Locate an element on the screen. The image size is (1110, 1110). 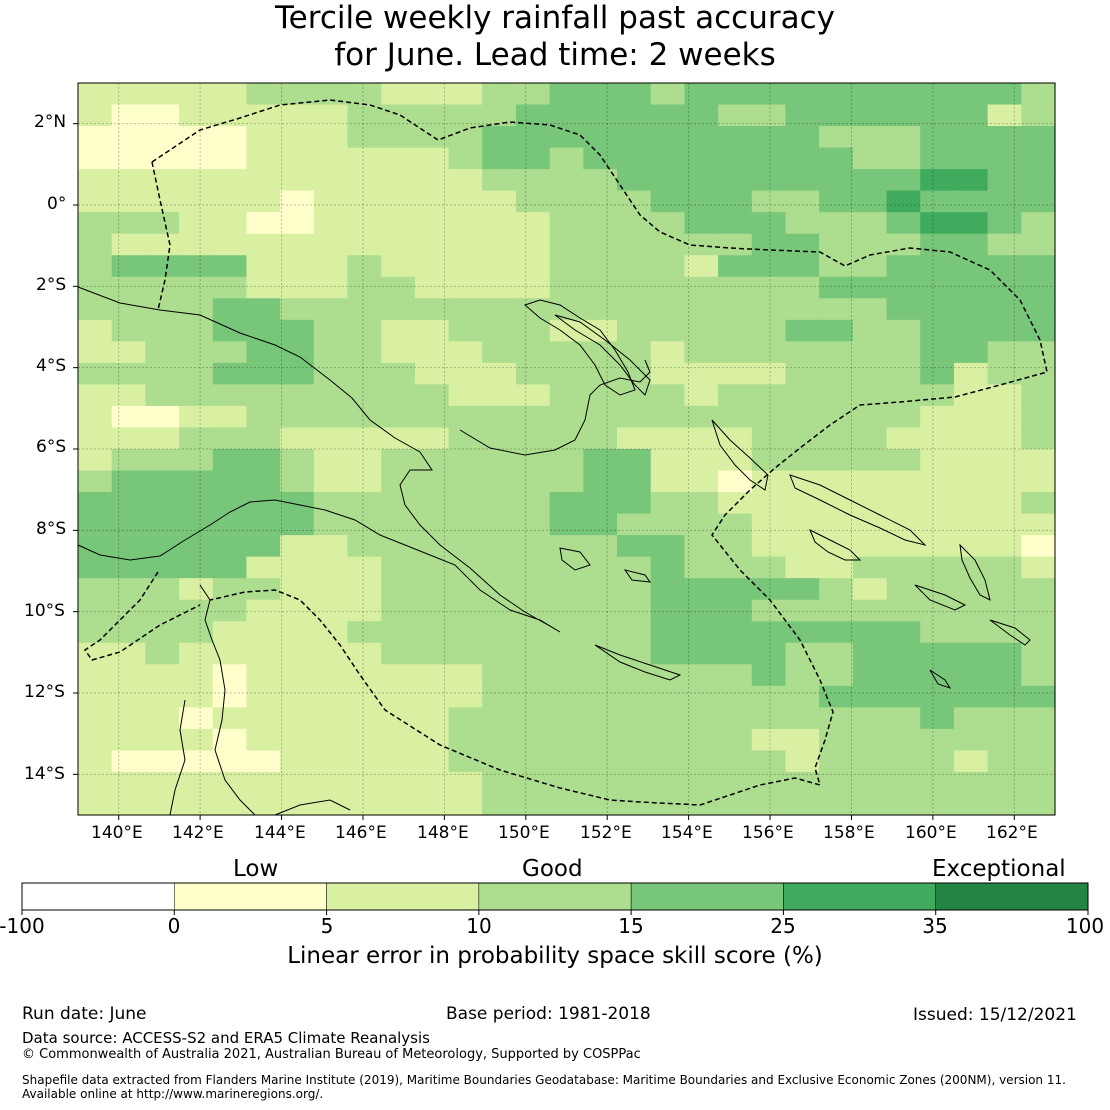
lat-label: 2°S is located at coordinates (51, 285).